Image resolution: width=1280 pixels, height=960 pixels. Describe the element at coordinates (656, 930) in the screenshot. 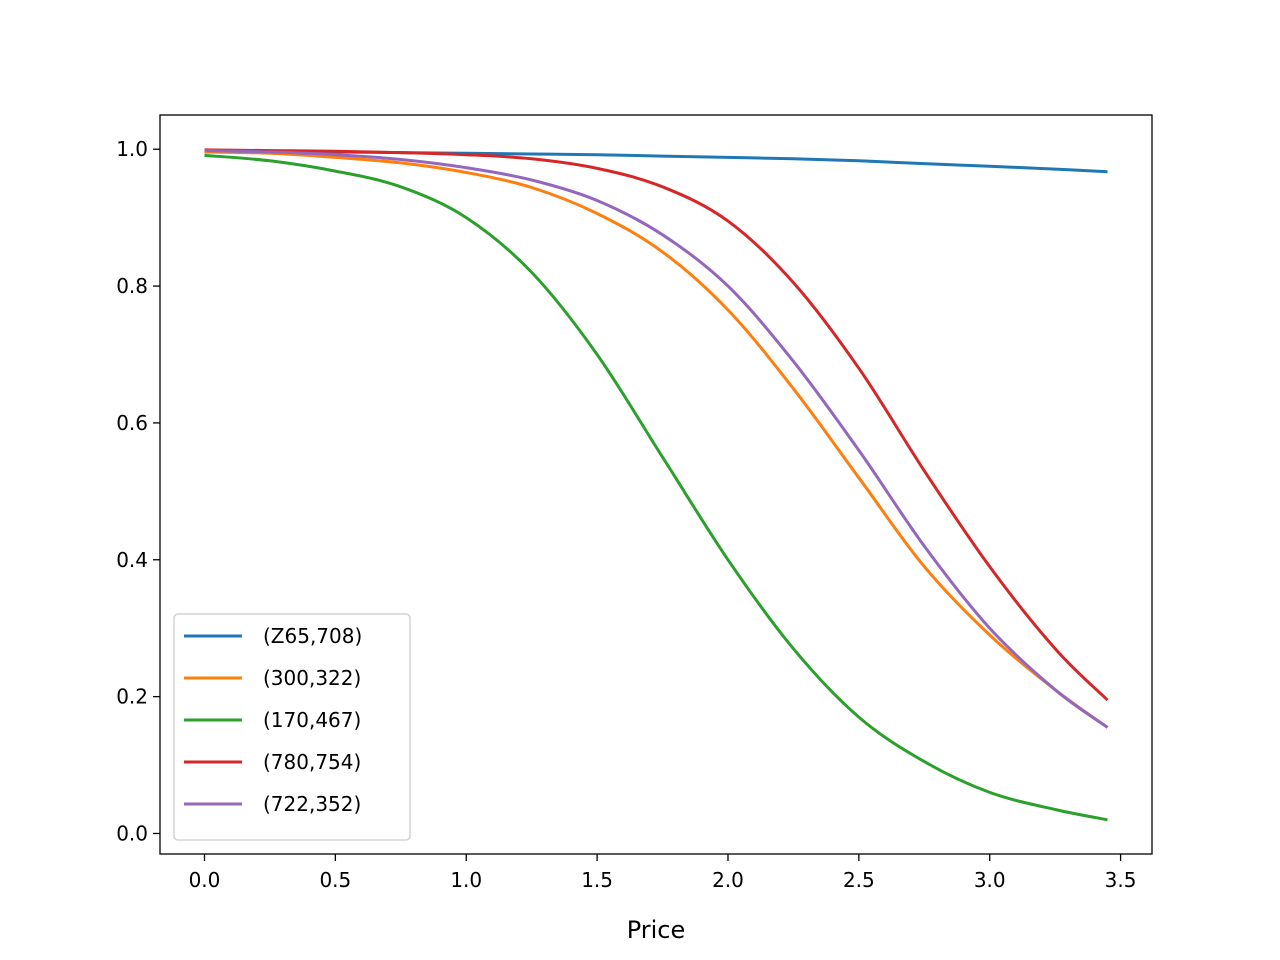

I see `x-axis-label: Price` at that location.